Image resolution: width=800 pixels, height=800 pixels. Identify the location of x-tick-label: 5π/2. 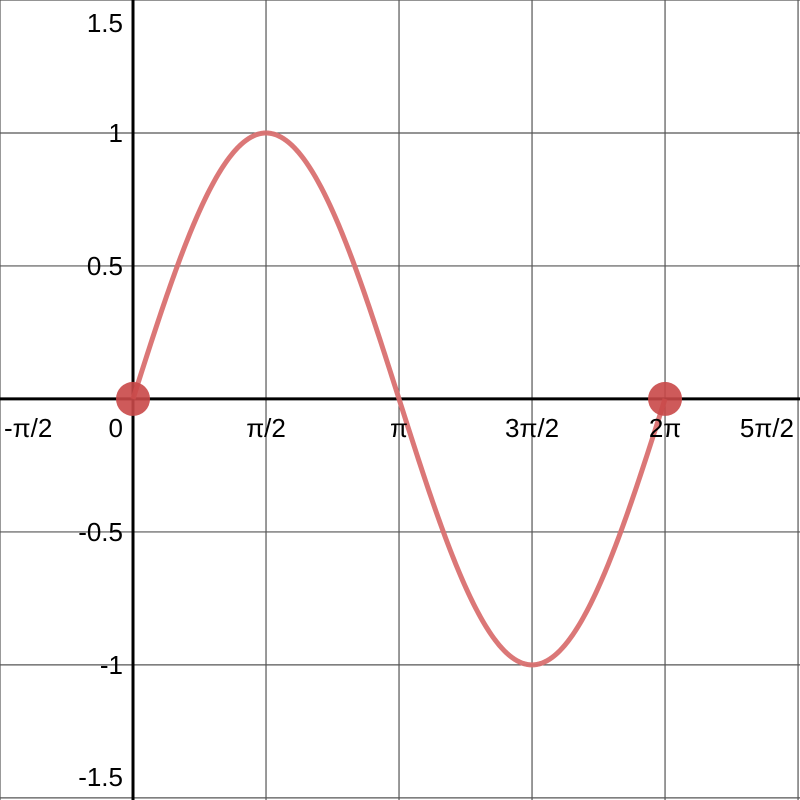
(767, 428).